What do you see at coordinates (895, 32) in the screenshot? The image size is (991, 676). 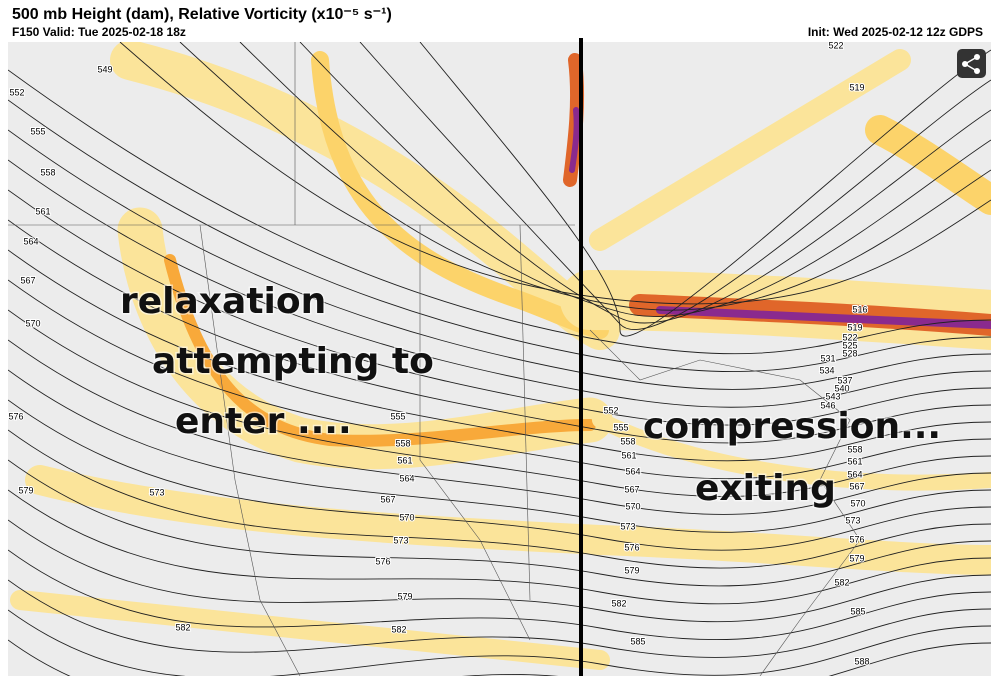 I see `init-time: Init: Wed 2025-02-12 12z GDPS` at bounding box center [895, 32].